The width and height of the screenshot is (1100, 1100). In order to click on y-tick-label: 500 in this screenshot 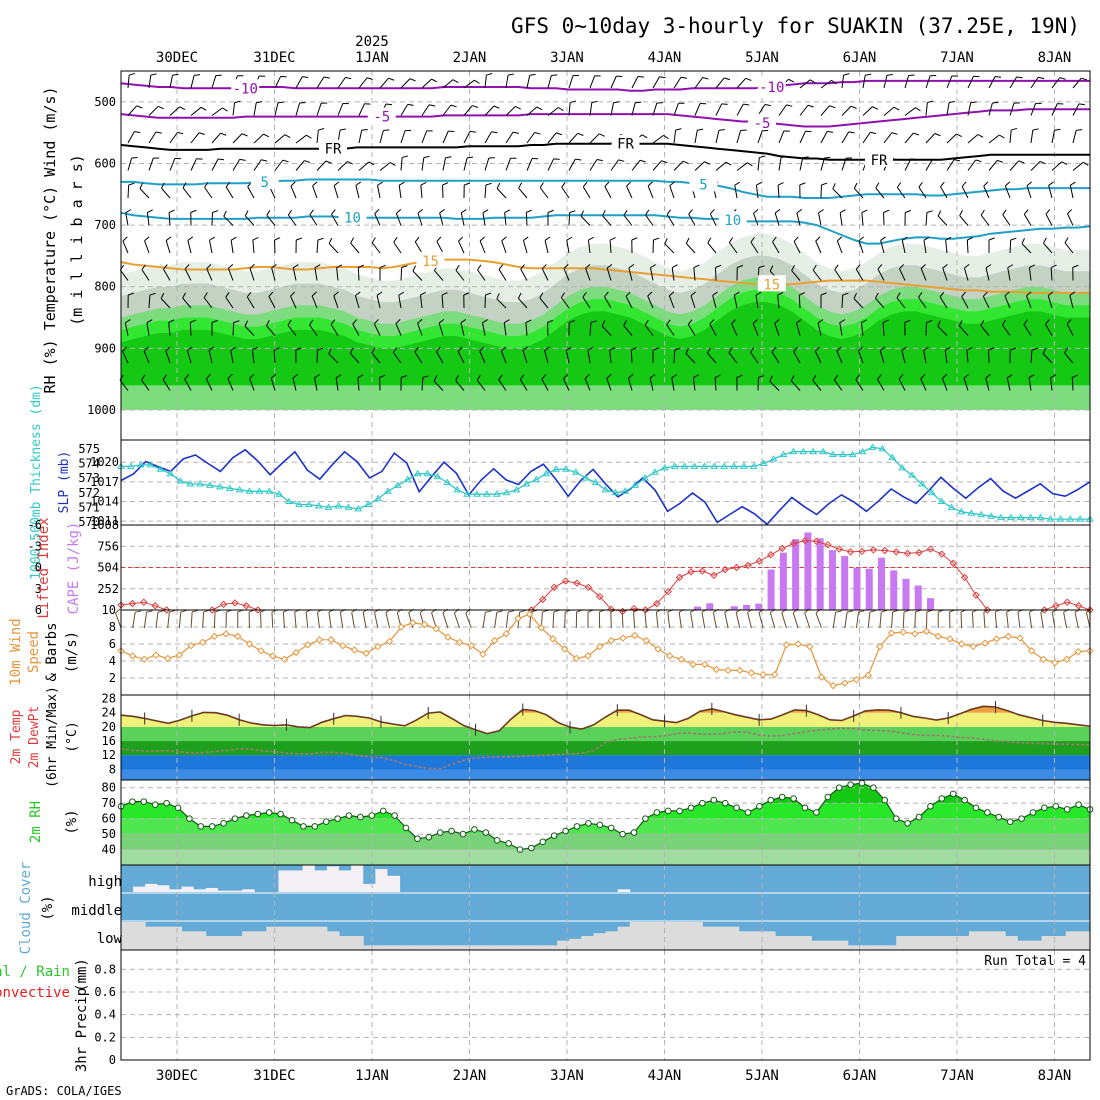, I will do `click(105, 102)`.